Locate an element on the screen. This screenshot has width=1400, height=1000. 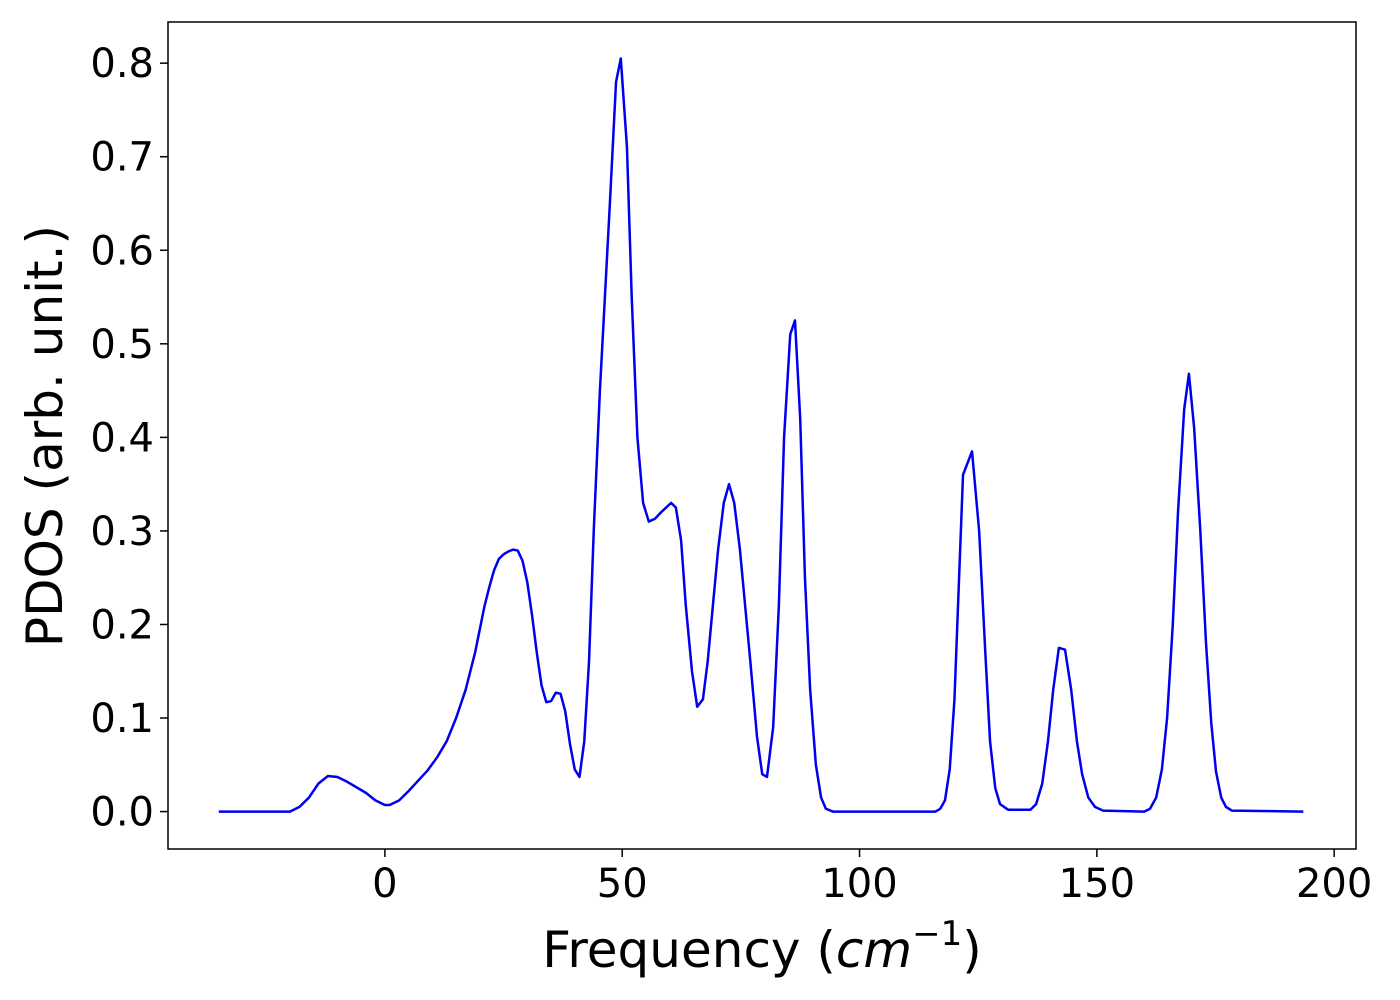
x-tick-label: 100 is located at coordinates (859, 884).